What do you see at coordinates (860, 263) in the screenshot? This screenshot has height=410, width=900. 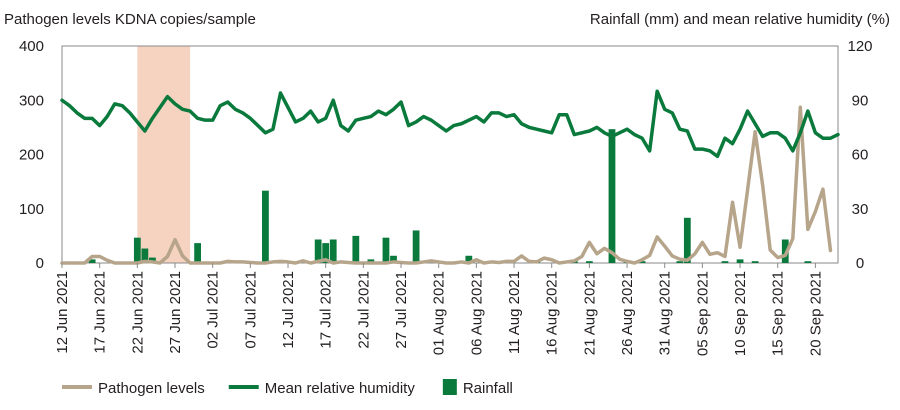 I see `right-tick-label: 0` at bounding box center [860, 263].